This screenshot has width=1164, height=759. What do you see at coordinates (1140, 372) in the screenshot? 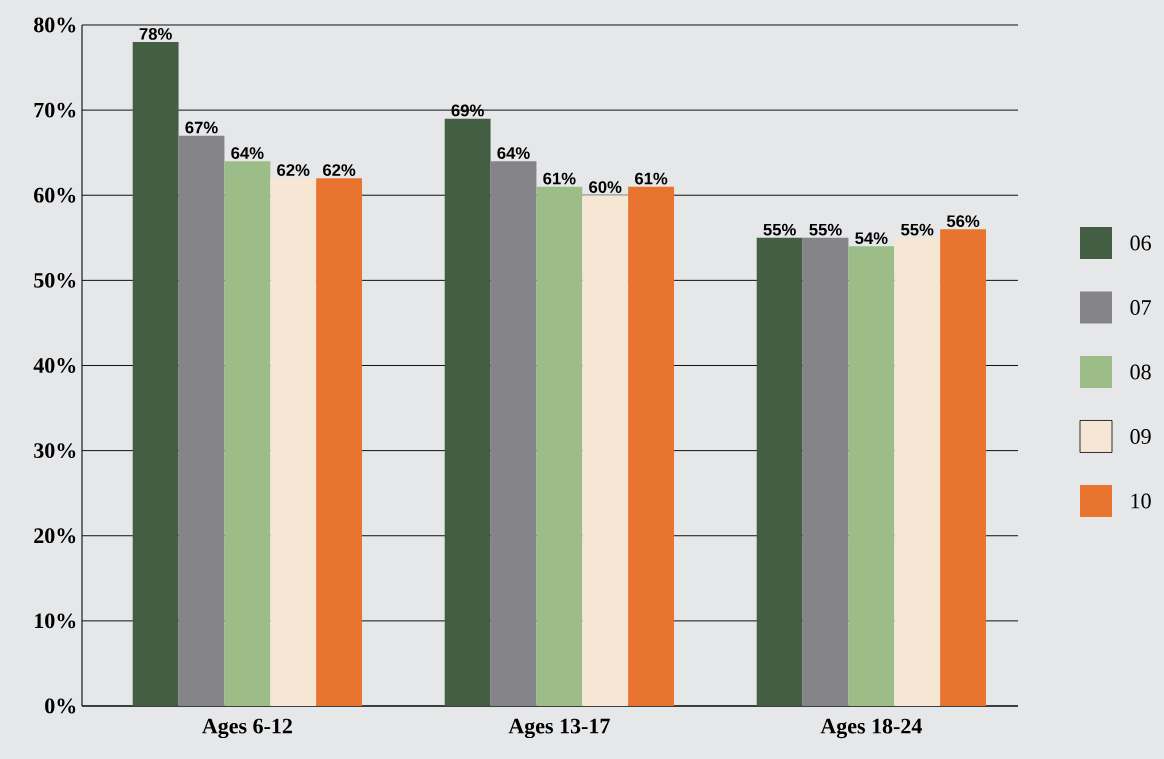
I see `legend-label: 08` at bounding box center [1140, 372].